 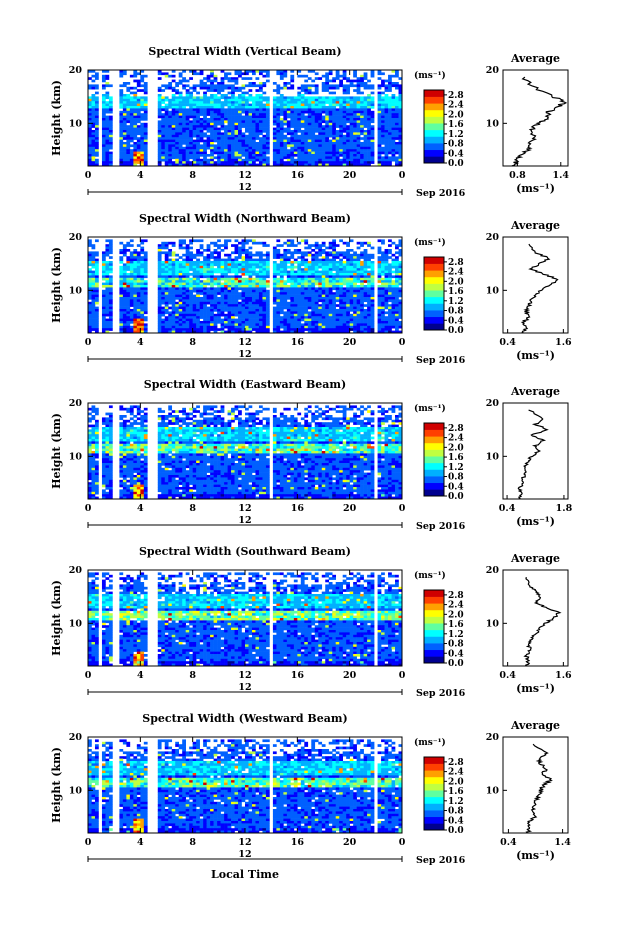 What do you see at coordinates (456, 135) in the screenshot?
I see `colorbar-tick-label: 1.2` at bounding box center [456, 135].